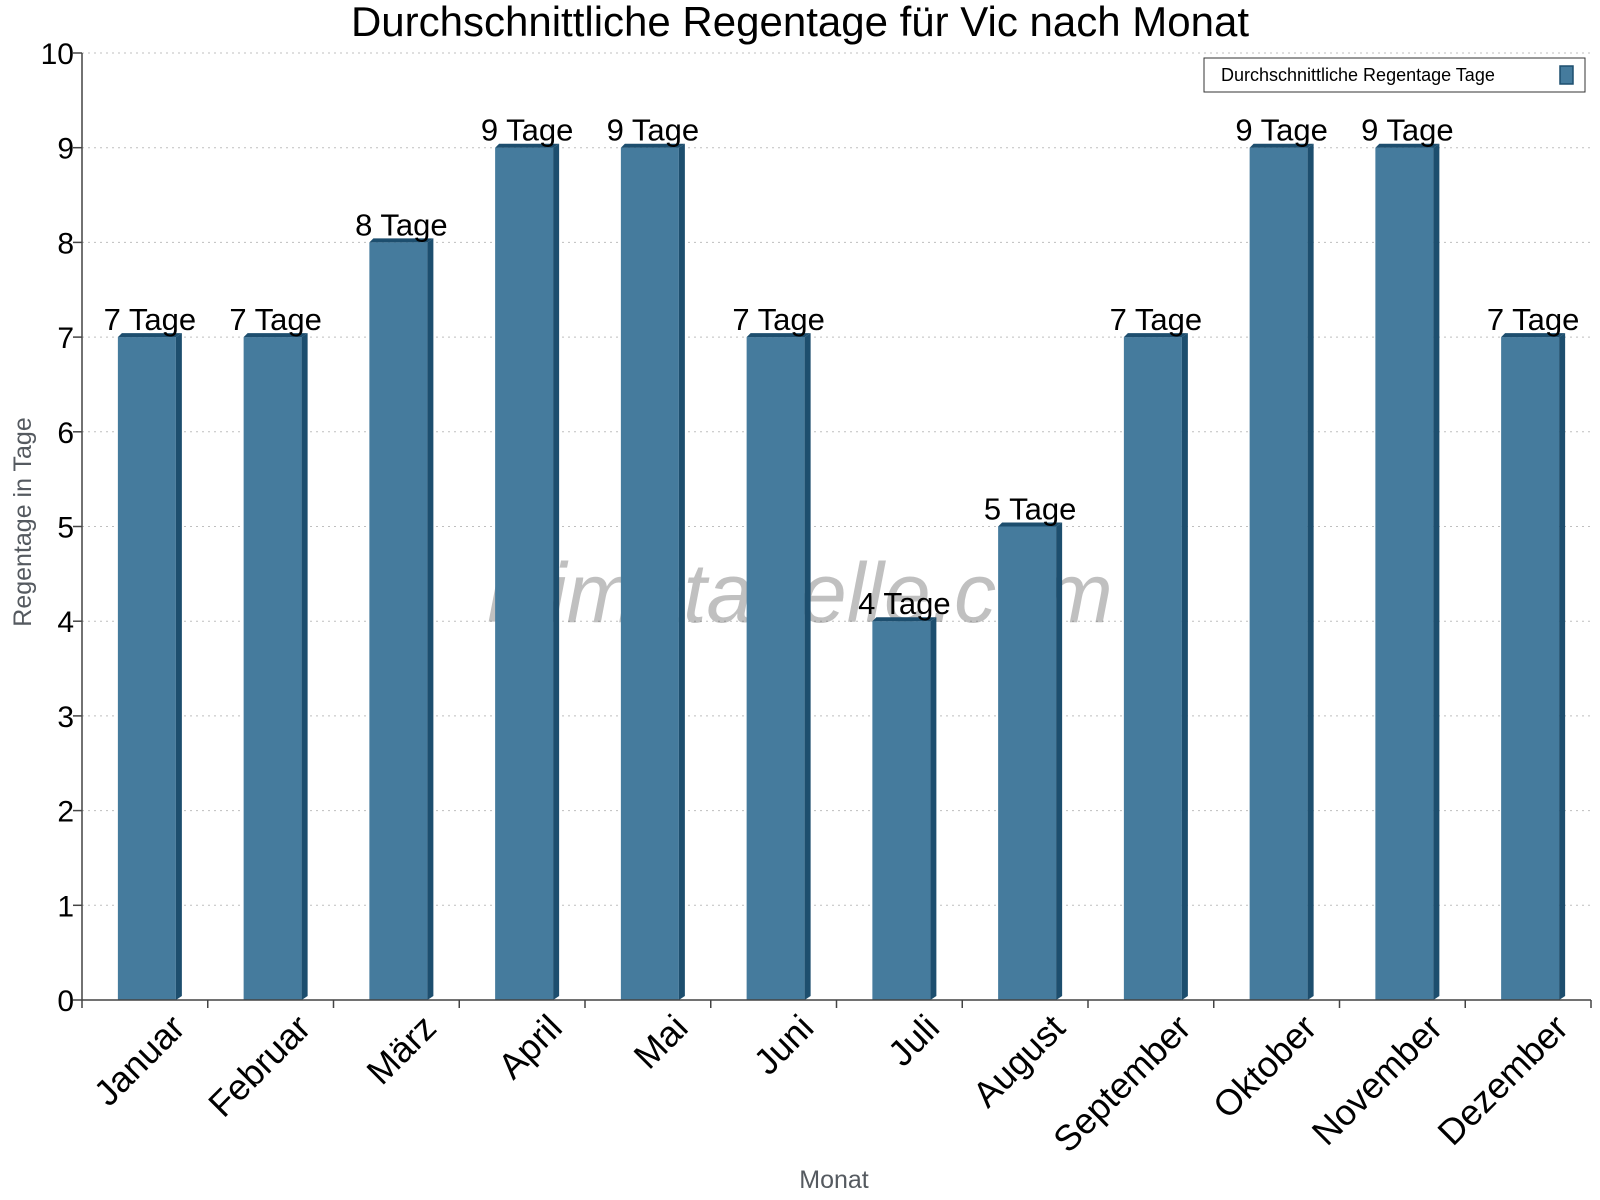 Image resolution: width=1600 pixels, height=1200 pixels. I want to click on legend: Durchschnittliche Regentage Tage, so click(1394, 75).